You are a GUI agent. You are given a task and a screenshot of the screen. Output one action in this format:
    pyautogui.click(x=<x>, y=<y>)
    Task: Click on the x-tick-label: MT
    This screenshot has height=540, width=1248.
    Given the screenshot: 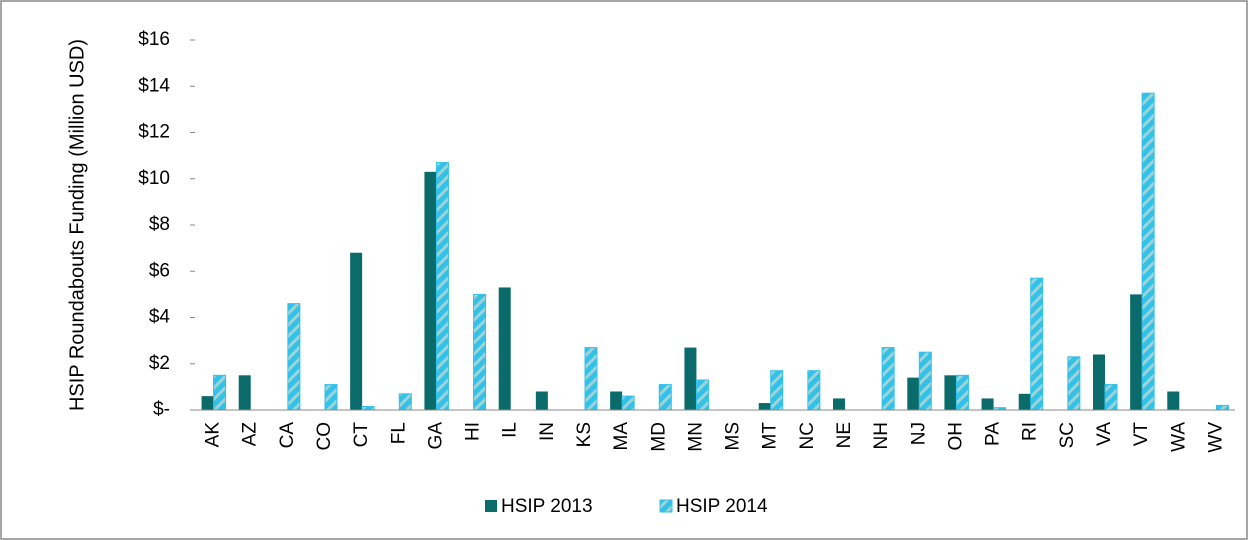 What is the action you would take?
    pyautogui.click(x=770, y=436)
    